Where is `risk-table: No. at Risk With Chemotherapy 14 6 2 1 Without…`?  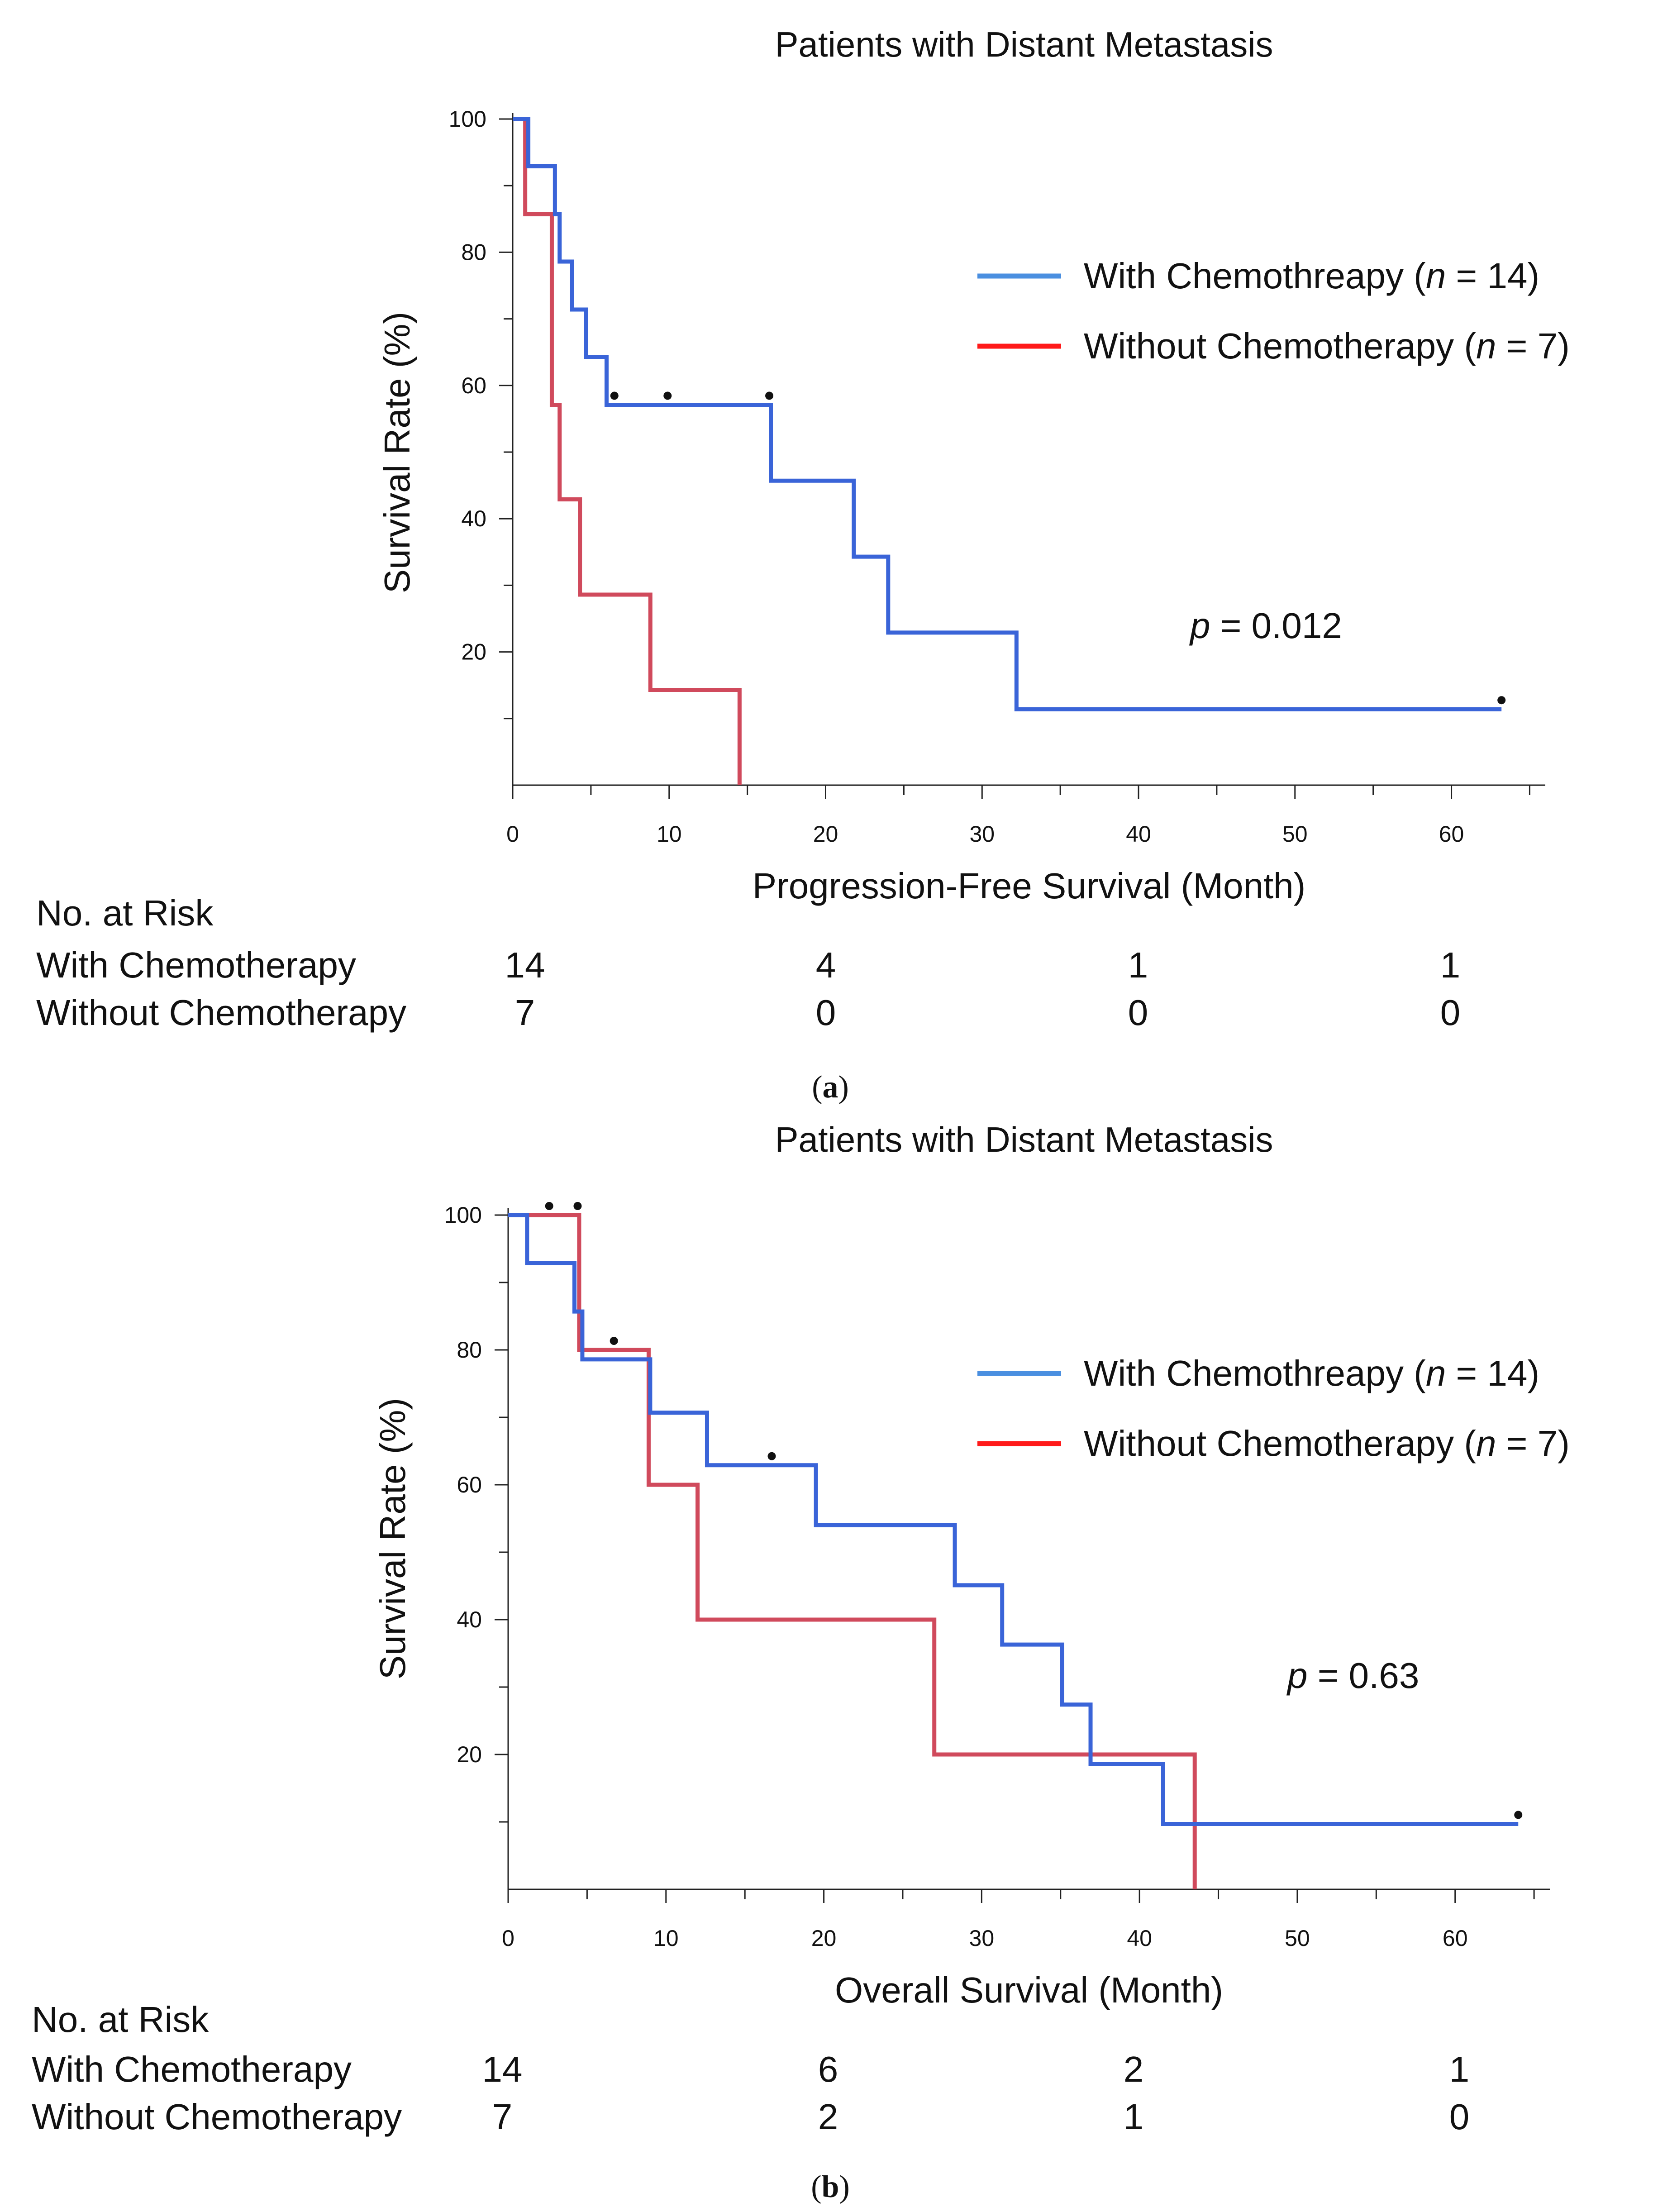
risk-table: No. at Risk With Chemotherapy 14 6 2 1 Without… is located at coordinates (750, 2068).